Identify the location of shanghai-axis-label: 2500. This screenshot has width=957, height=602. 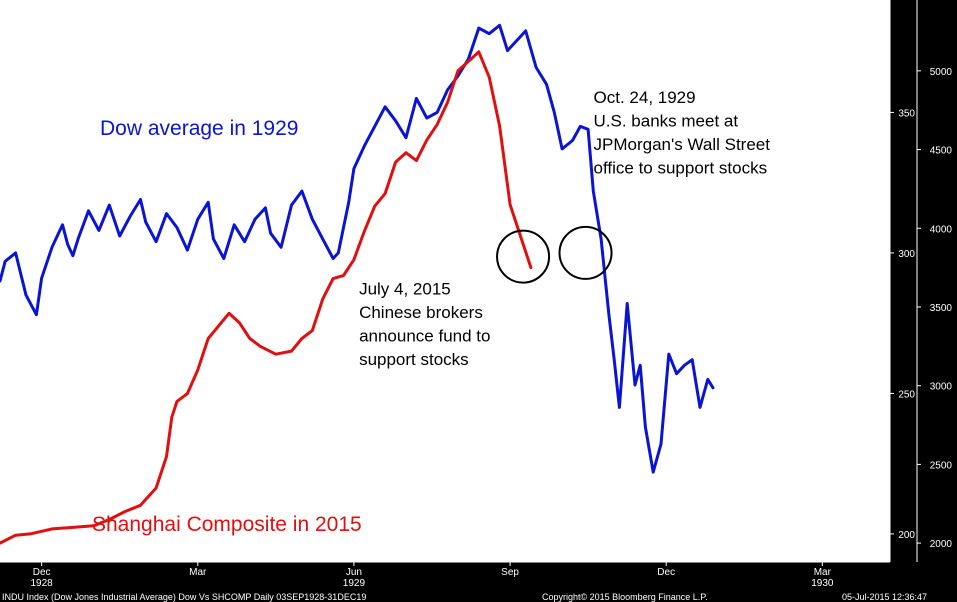
(941, 465).